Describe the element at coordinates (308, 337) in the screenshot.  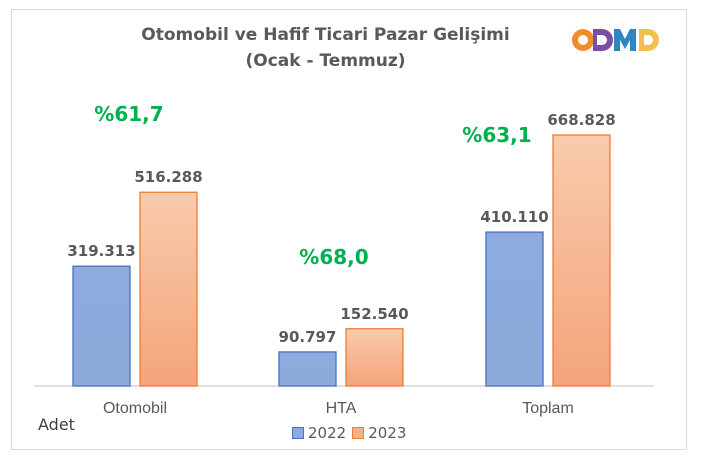
I see `data-label-2022-hta: 90.797` at that location.